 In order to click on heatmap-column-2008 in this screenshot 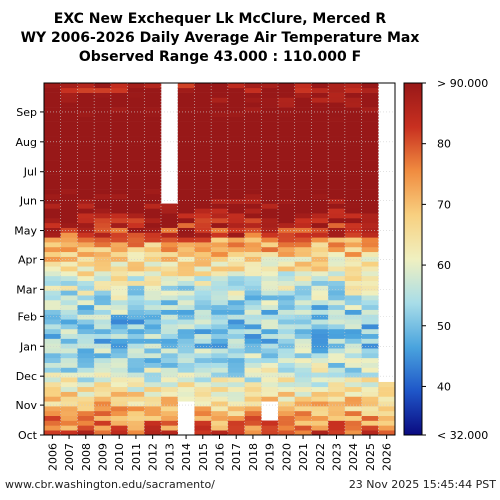, I will do `click(86, 259)`.